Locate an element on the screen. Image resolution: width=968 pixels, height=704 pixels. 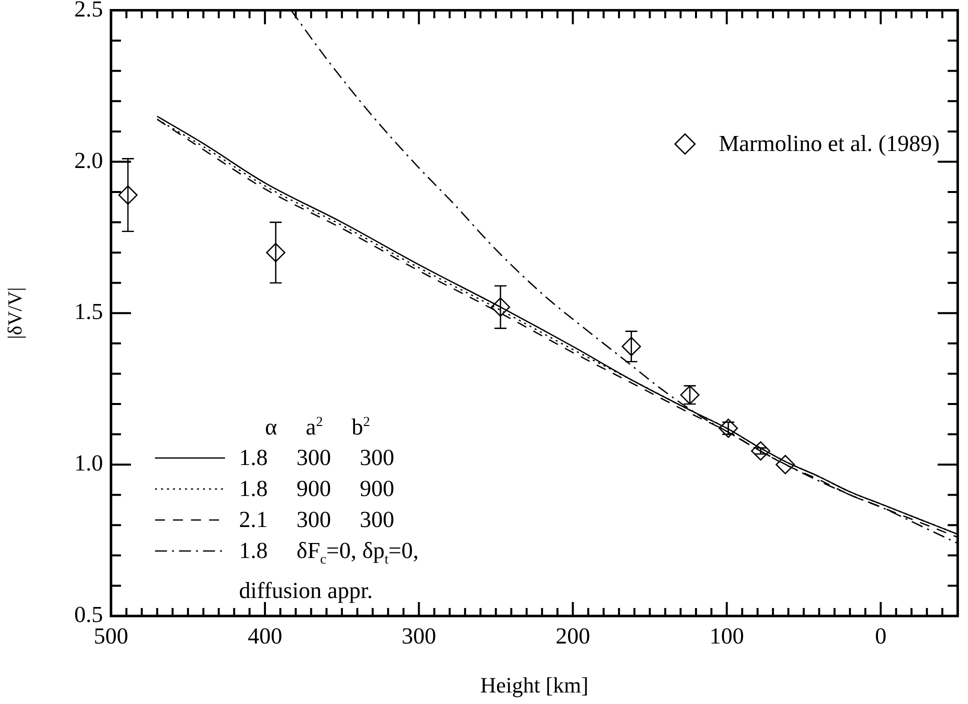
y-tick-label: 1.5 is located at coordinates (88, 311).